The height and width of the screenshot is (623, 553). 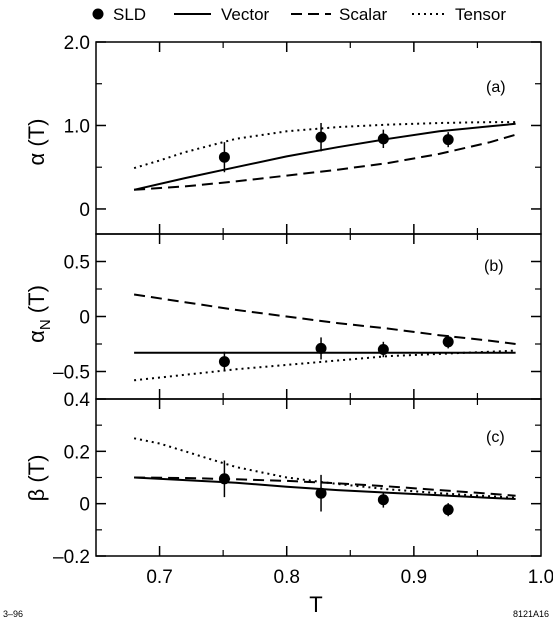 I want to click on panel-c-ylabel-arg: (T), so click(x=36, y=472).